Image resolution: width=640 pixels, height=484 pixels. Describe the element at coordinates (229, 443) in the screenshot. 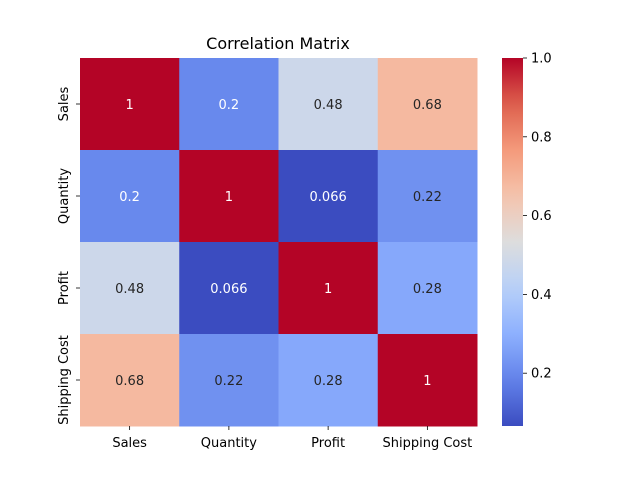

I see `x-tick-label: Quantity` at that location.